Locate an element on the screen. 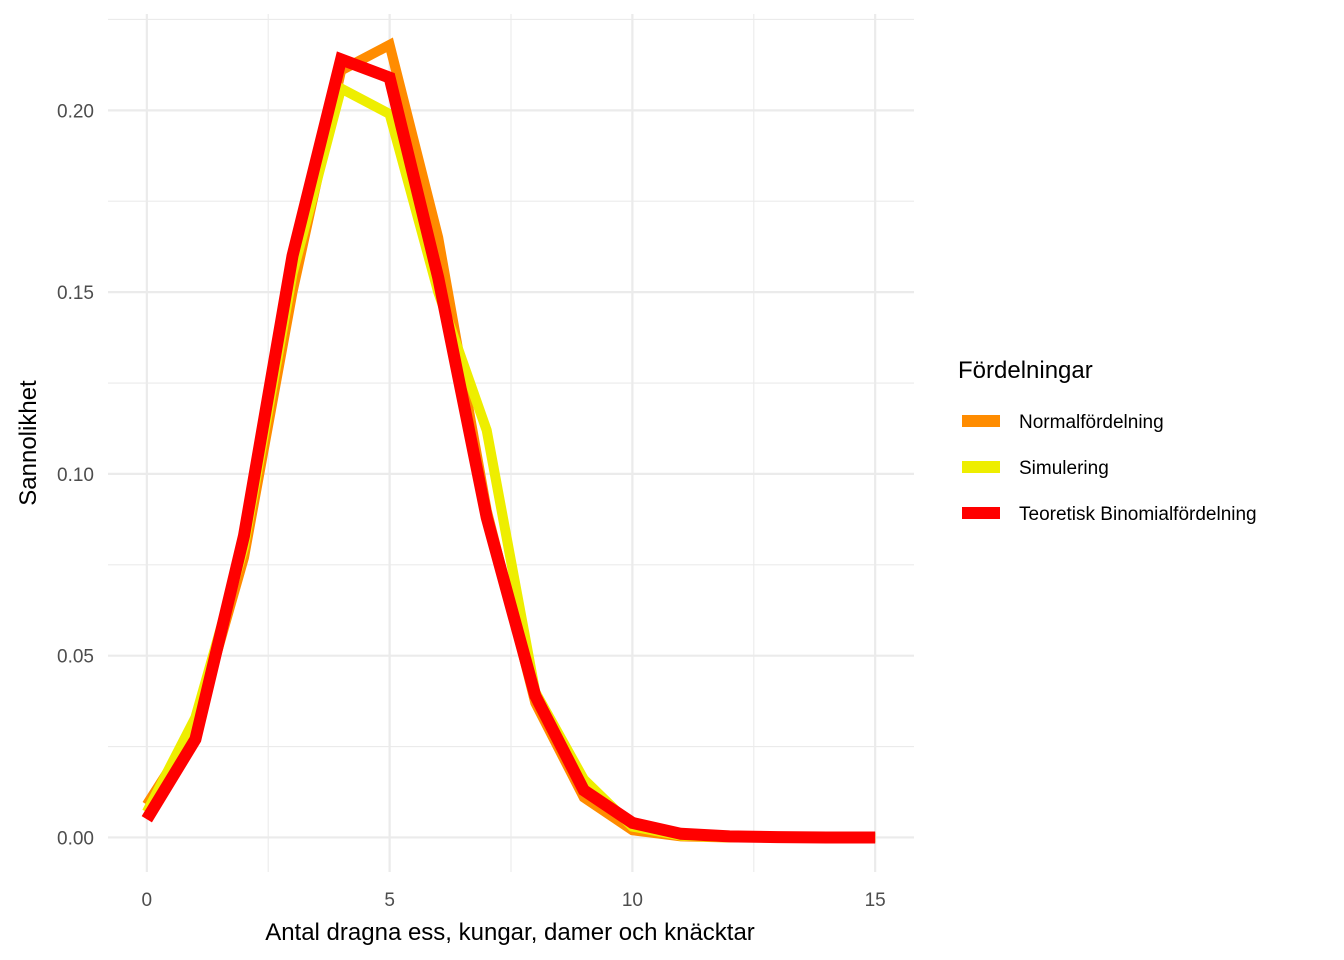 The height and width of the screenshot is (960, 1344). y-tick-label: 0.20 is located at coordinates (75, 111).